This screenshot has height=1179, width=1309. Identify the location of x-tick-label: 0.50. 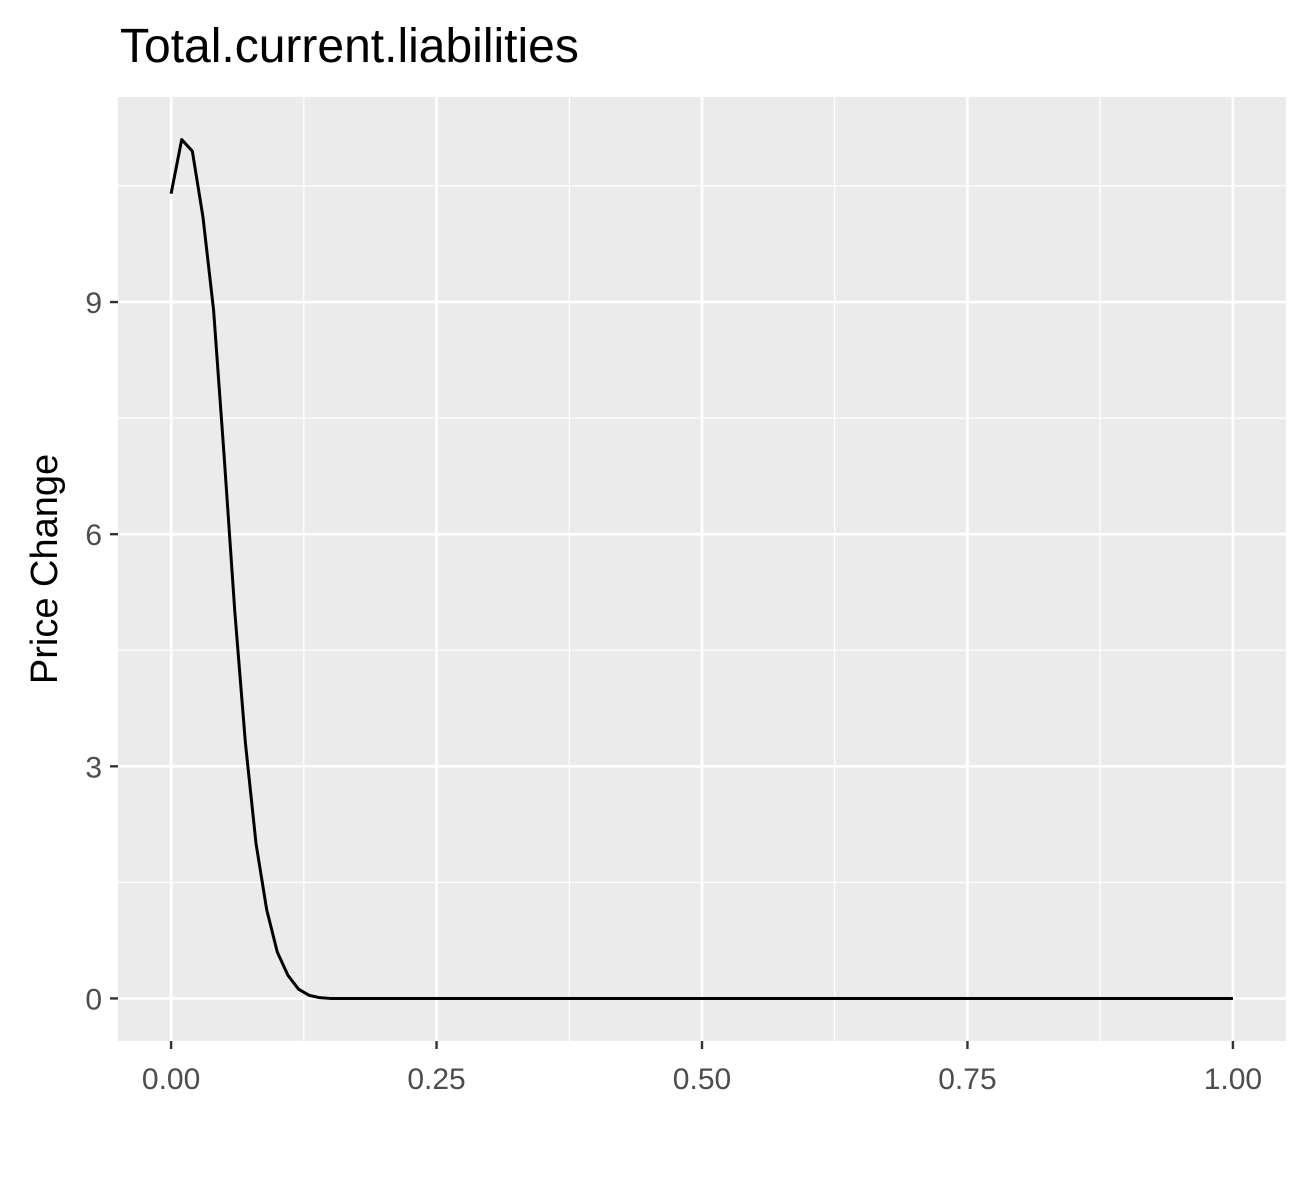
(702, 1079).